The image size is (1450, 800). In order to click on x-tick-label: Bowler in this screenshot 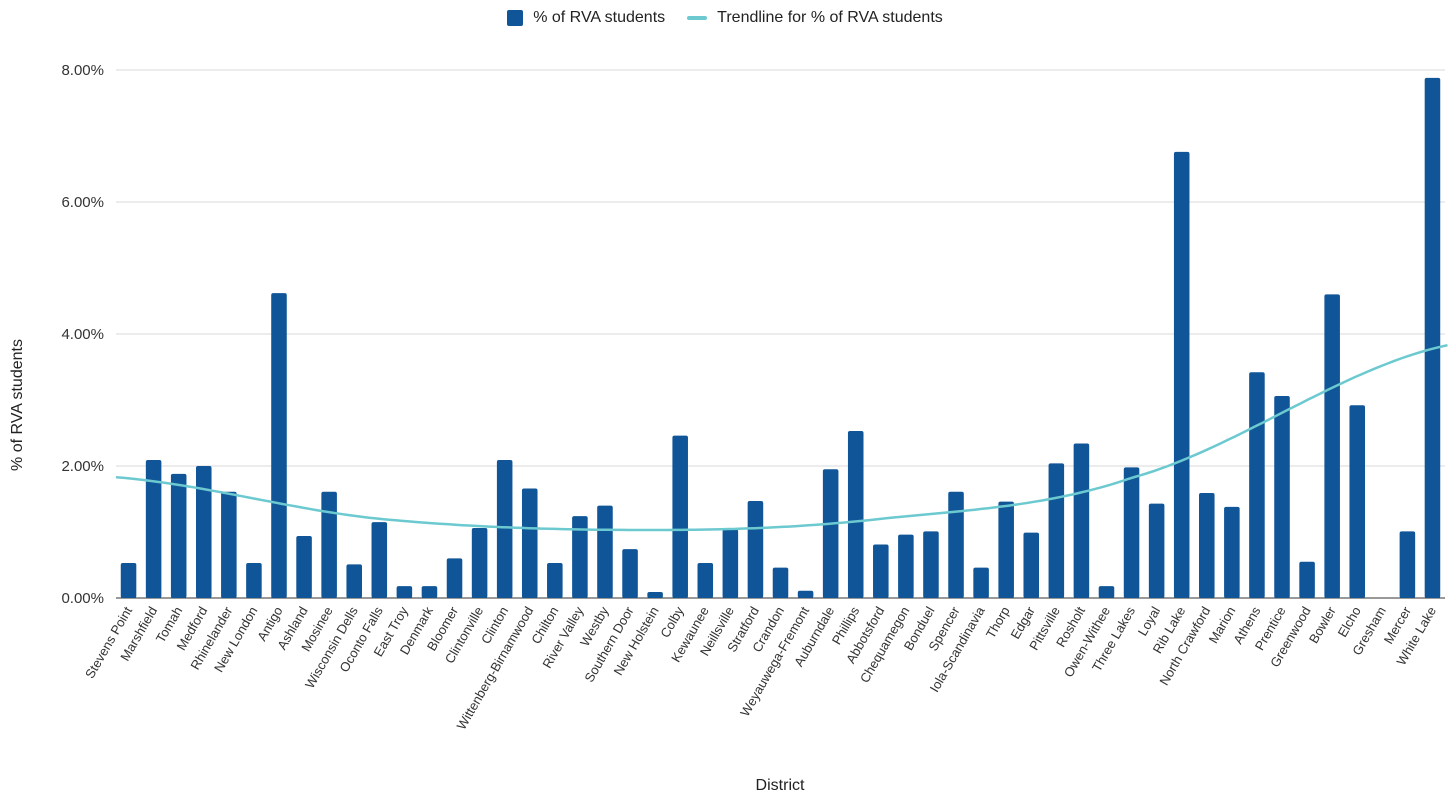, I will do `click(1322, 624)`.